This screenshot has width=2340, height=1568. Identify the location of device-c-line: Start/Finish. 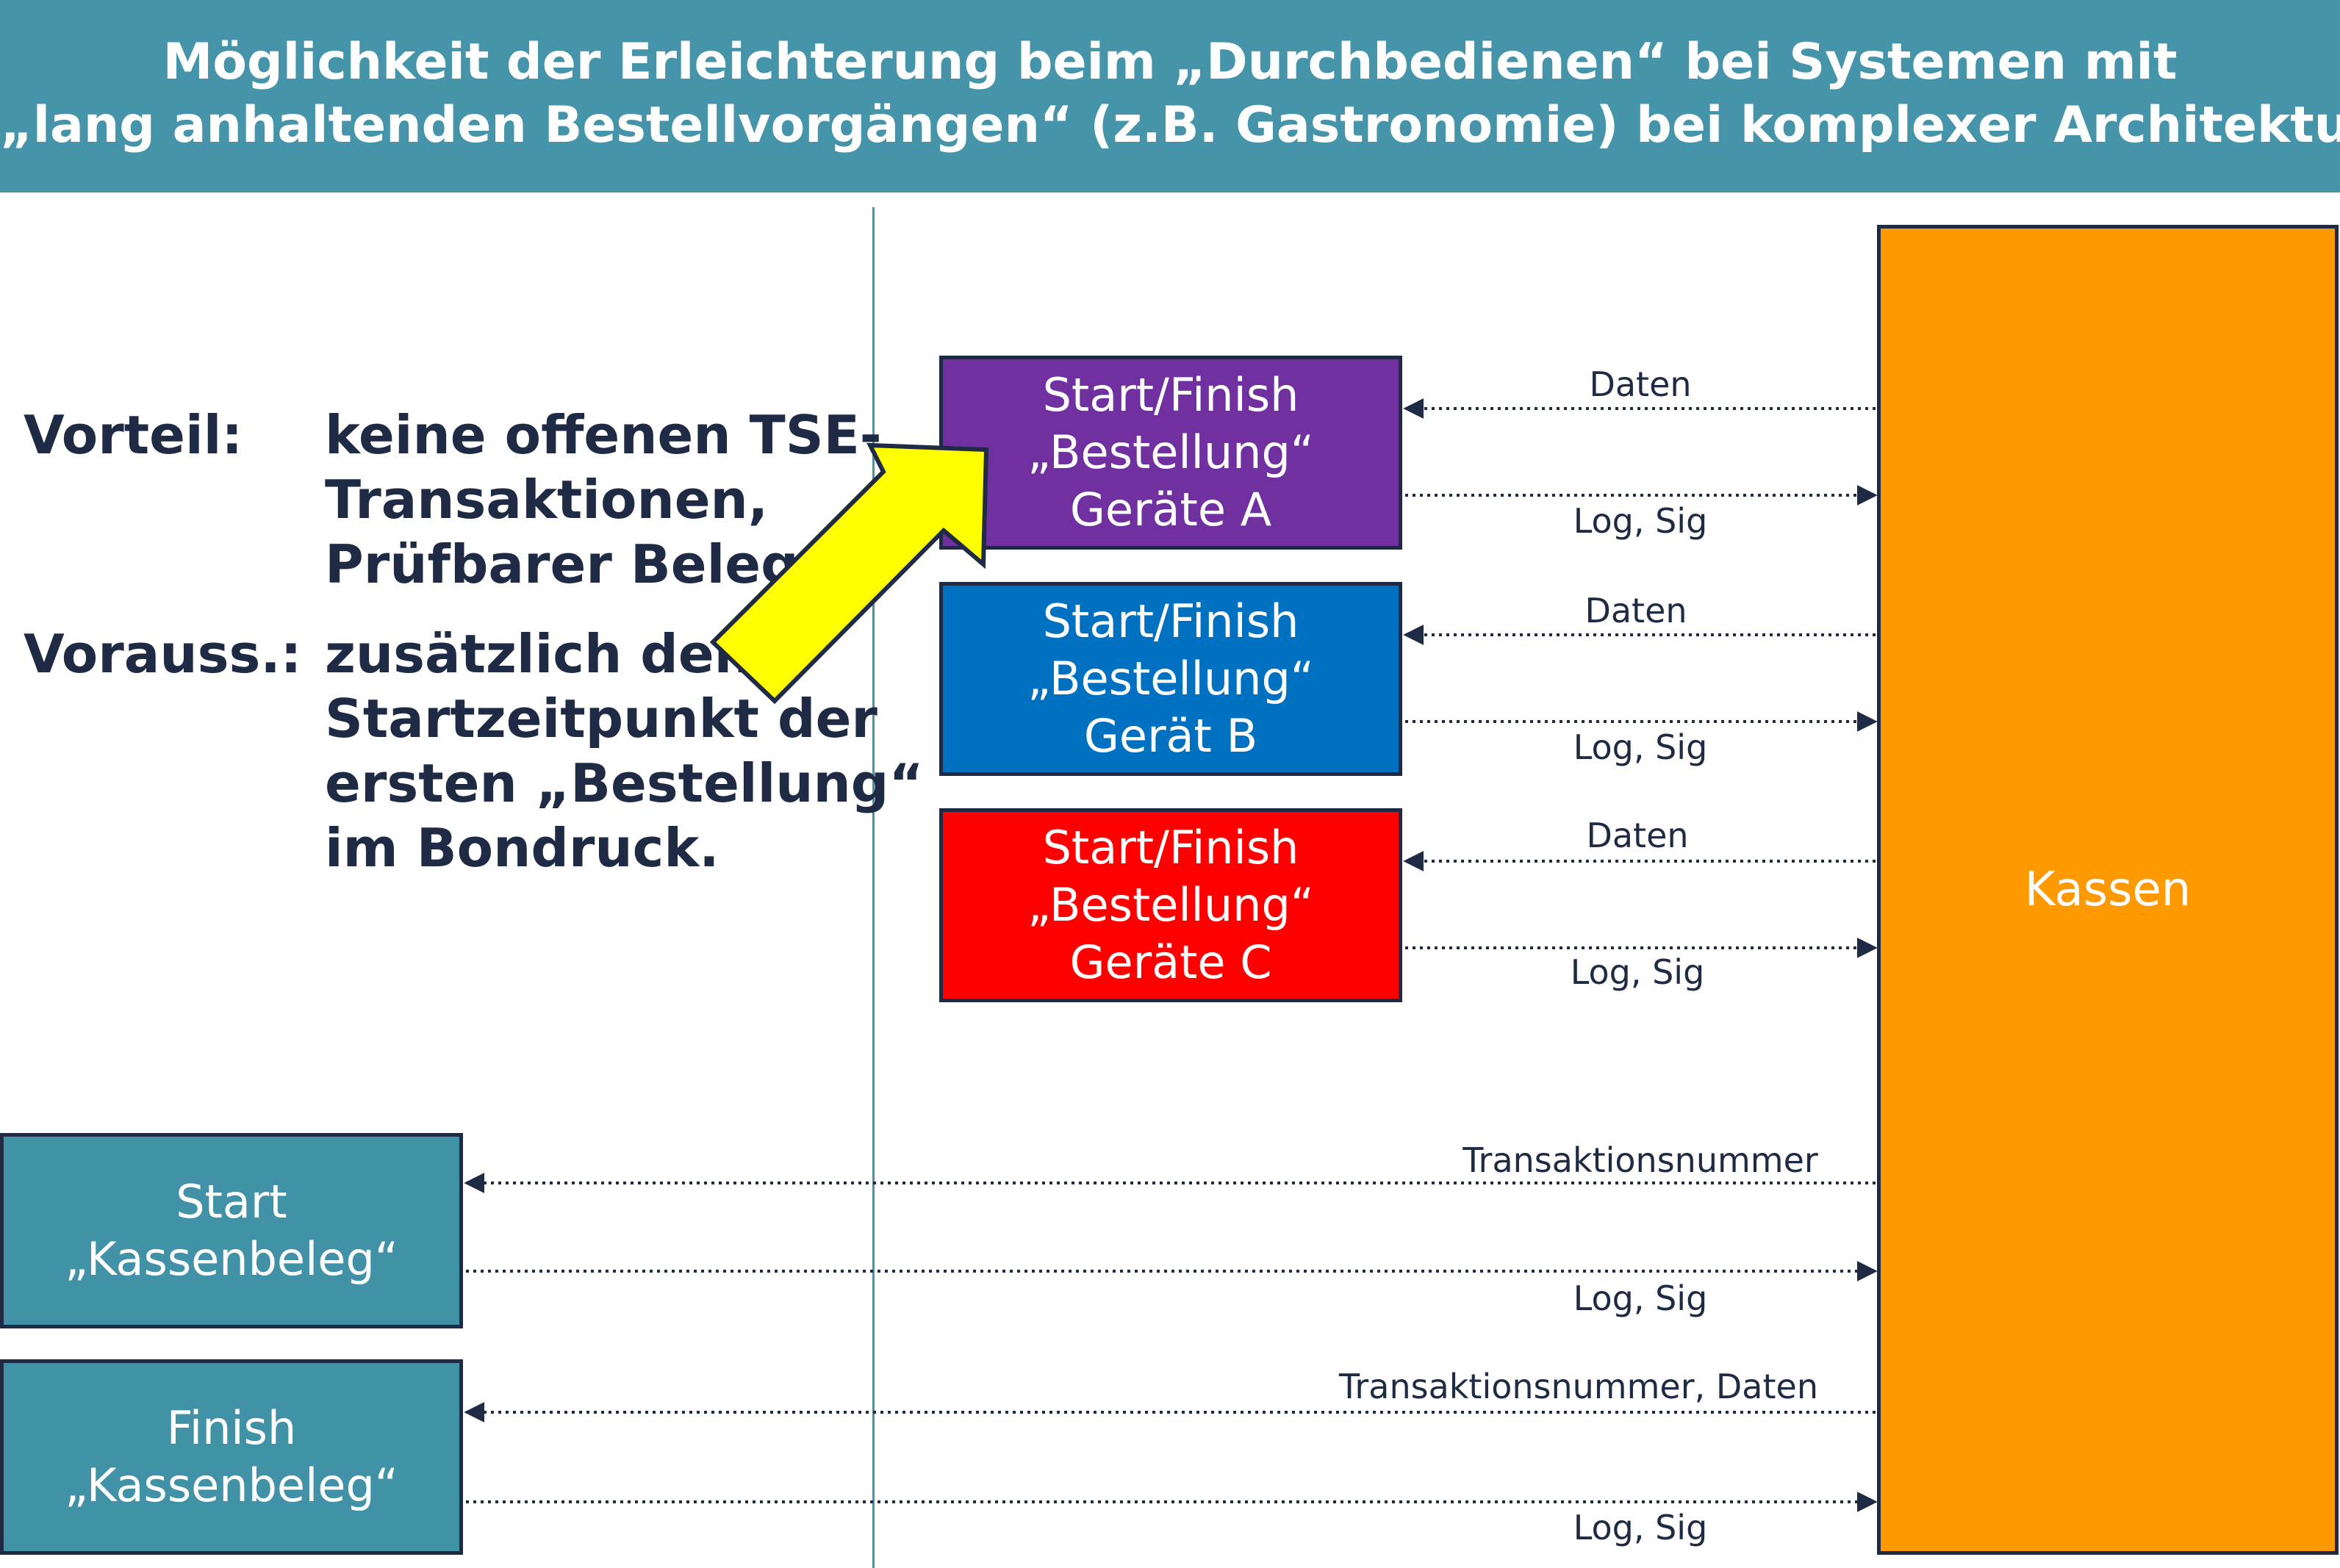
(1171, 848).